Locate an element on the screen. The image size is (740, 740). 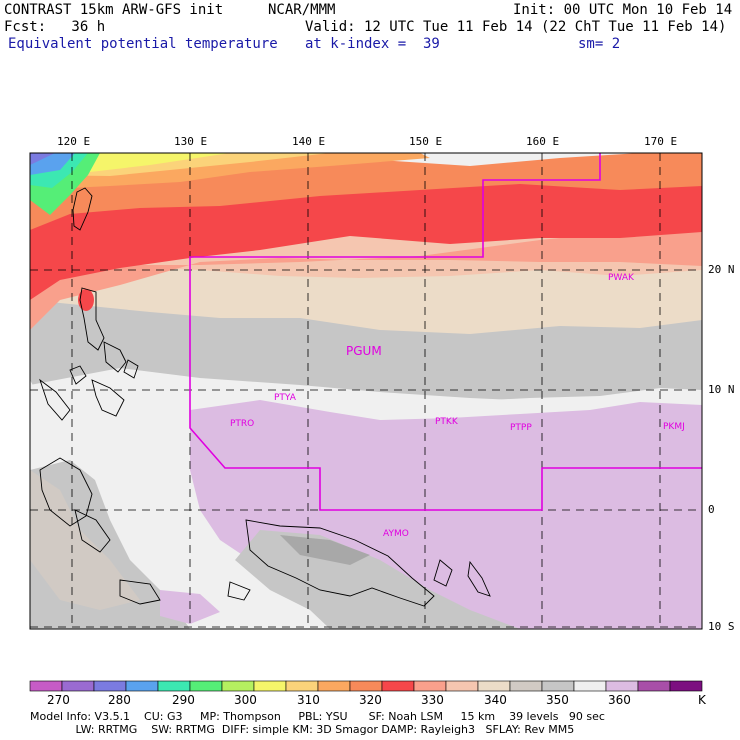
header-init: Init: 00 UTC Mon 10 Feb 14 is located at coordinates (623, 10).